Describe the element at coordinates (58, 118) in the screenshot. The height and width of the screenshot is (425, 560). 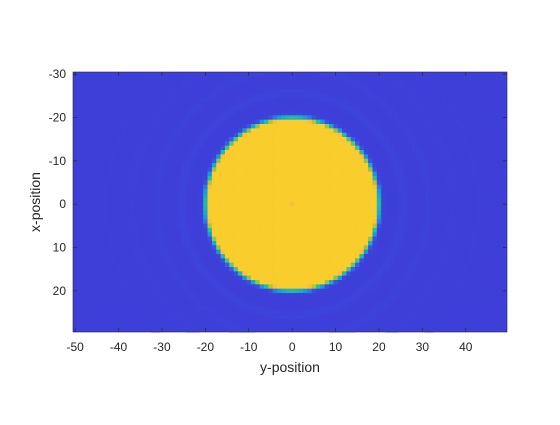
I see `y-tick-label: -20` at that location.